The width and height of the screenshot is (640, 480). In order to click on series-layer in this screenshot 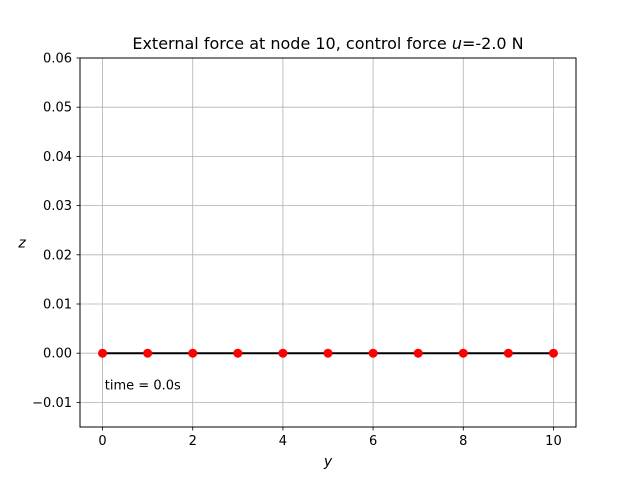, I will do `click(328, 353)`.